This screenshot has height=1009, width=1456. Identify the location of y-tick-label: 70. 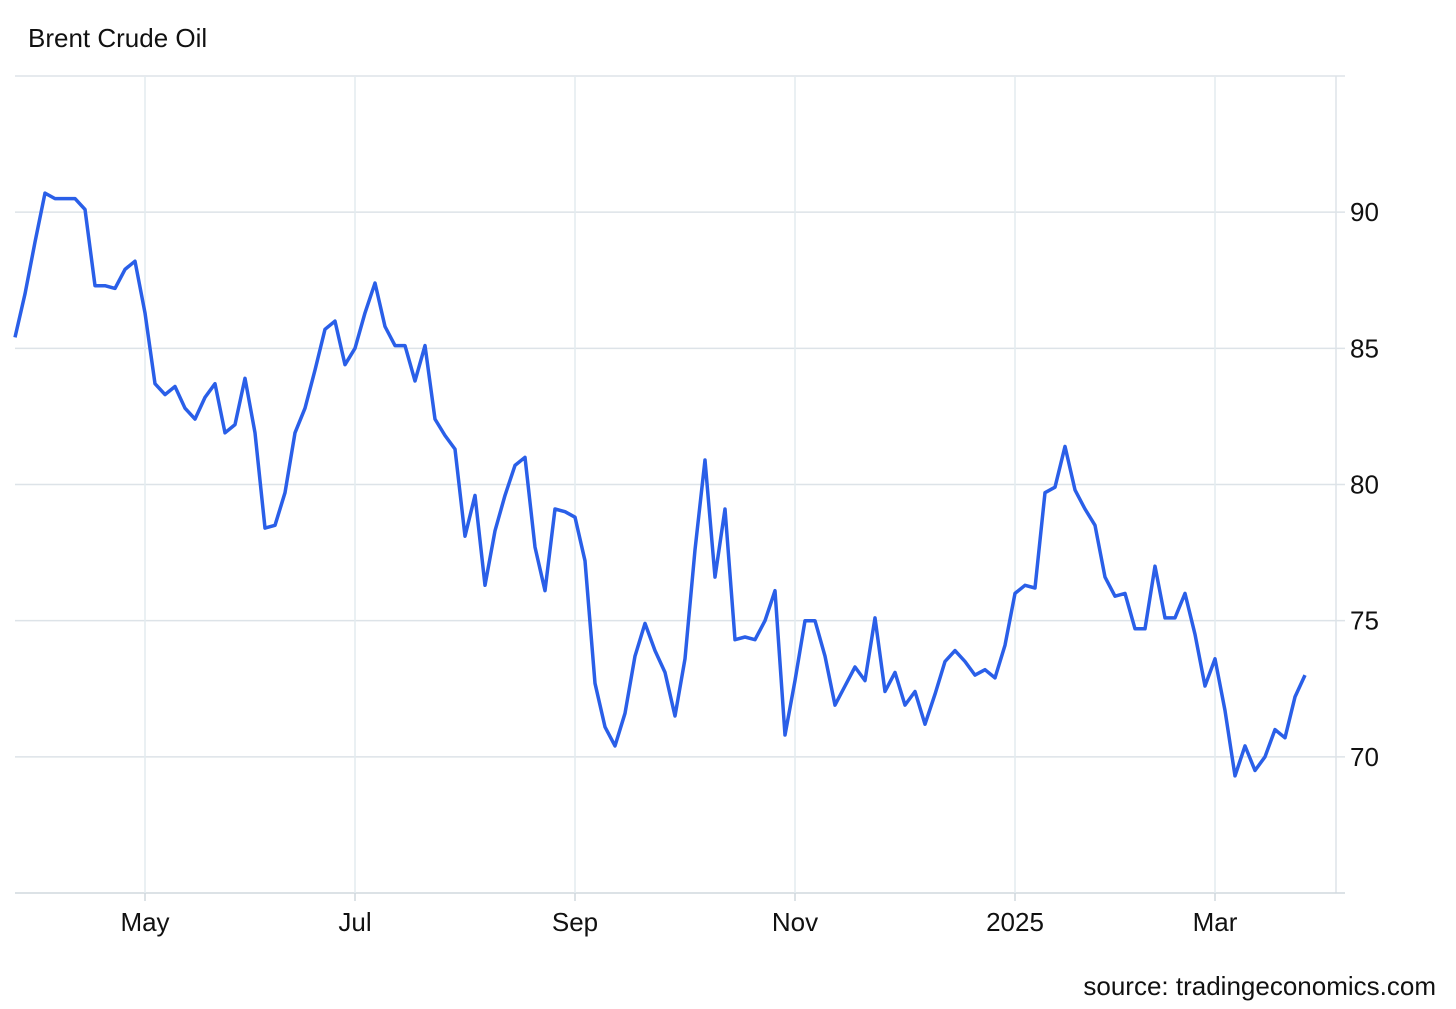
(1364, 757).